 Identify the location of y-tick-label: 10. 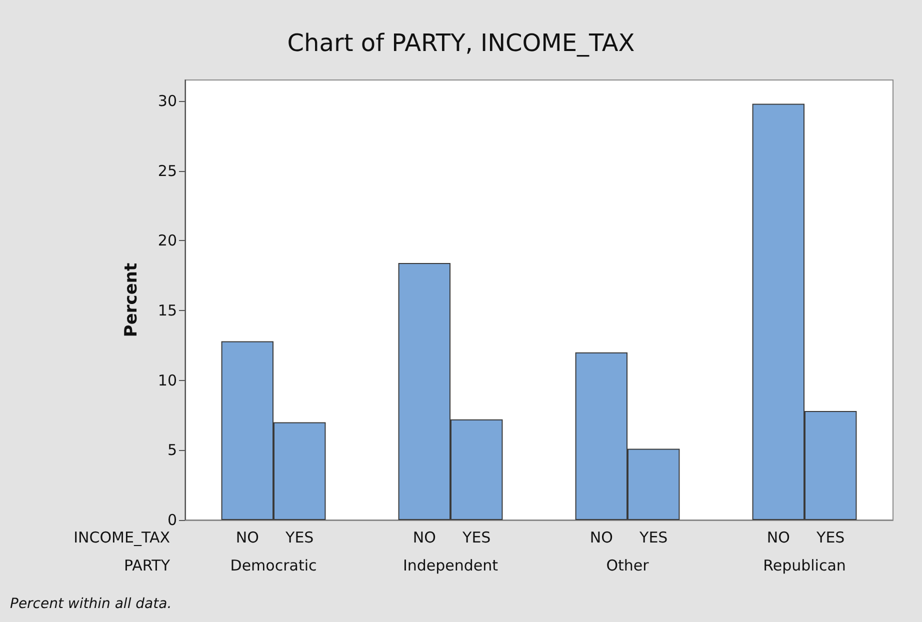
(167, 380).